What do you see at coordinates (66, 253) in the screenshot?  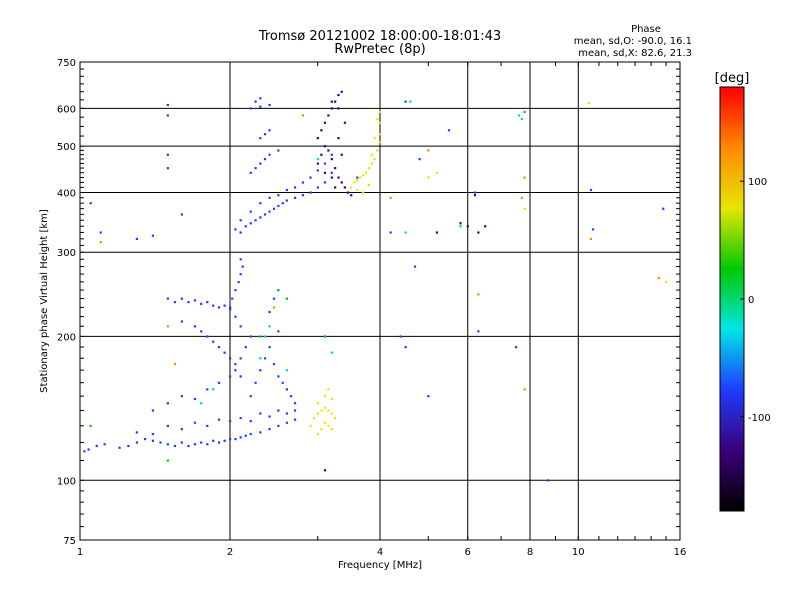 I see `y-tick-label: 300` at bounding box center [66, 253].